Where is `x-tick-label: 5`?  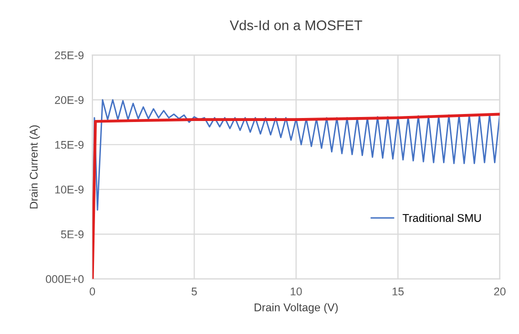 x-tick-label: 5 is located at coordinates (194, 292).